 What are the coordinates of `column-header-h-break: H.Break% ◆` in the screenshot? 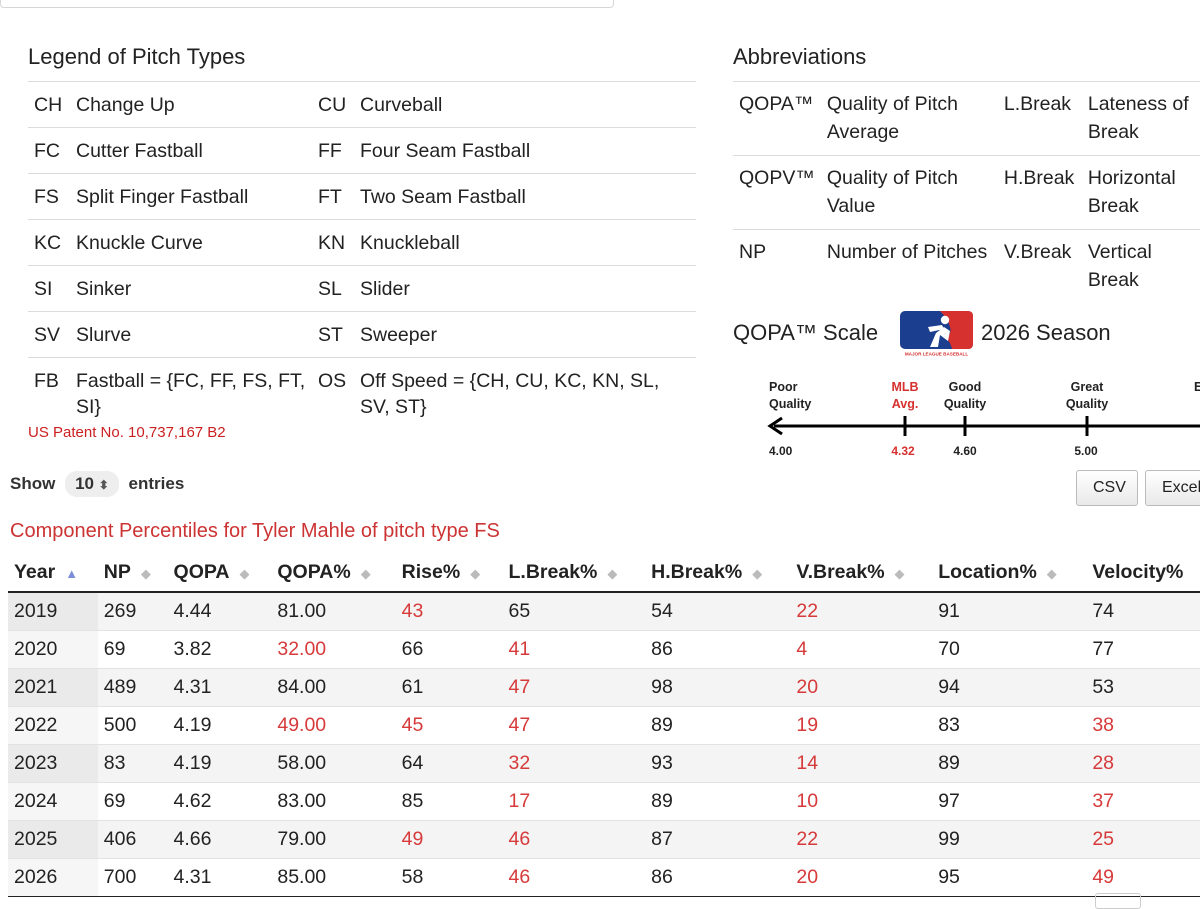 It's located at (718, 573).